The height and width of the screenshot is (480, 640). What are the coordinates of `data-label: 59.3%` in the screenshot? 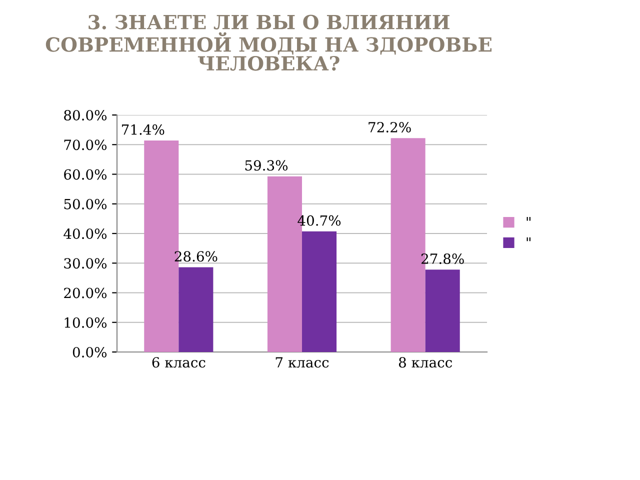 It's located at (266, 165).